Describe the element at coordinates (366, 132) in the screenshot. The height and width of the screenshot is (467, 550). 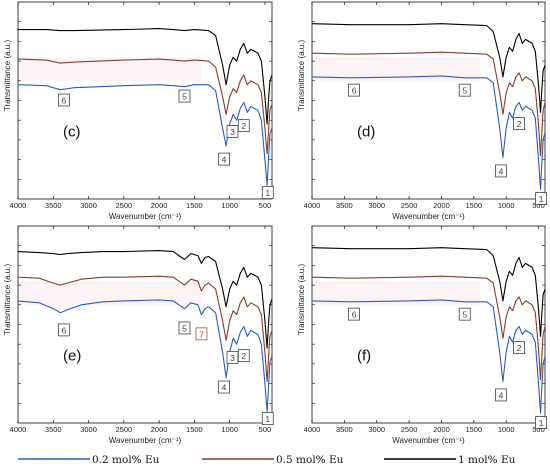
I see `panel-label: (d)` at that location.